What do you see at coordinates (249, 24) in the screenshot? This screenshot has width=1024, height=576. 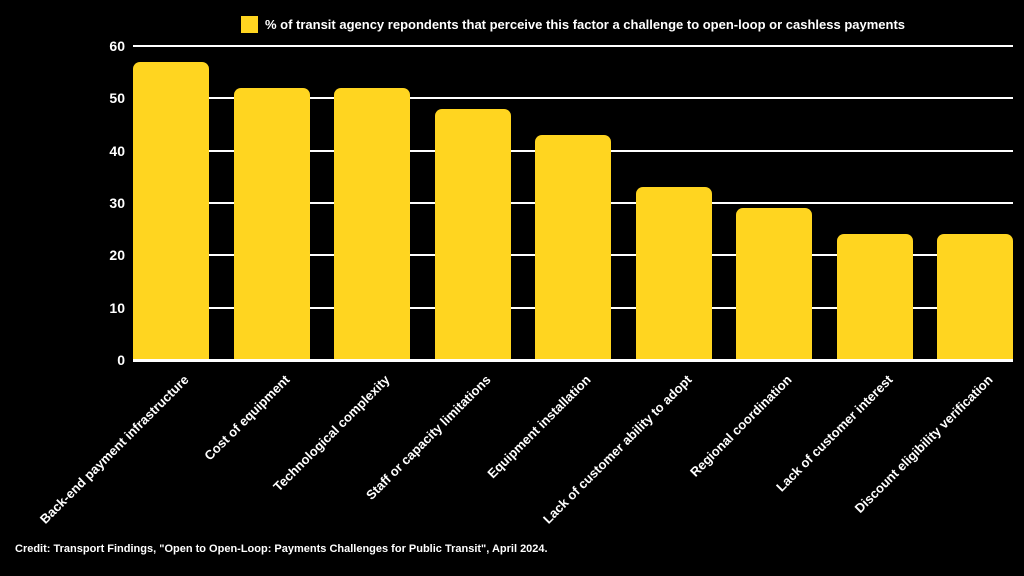 I see `legend-swatch-icon` at bounding box center [249, 24].